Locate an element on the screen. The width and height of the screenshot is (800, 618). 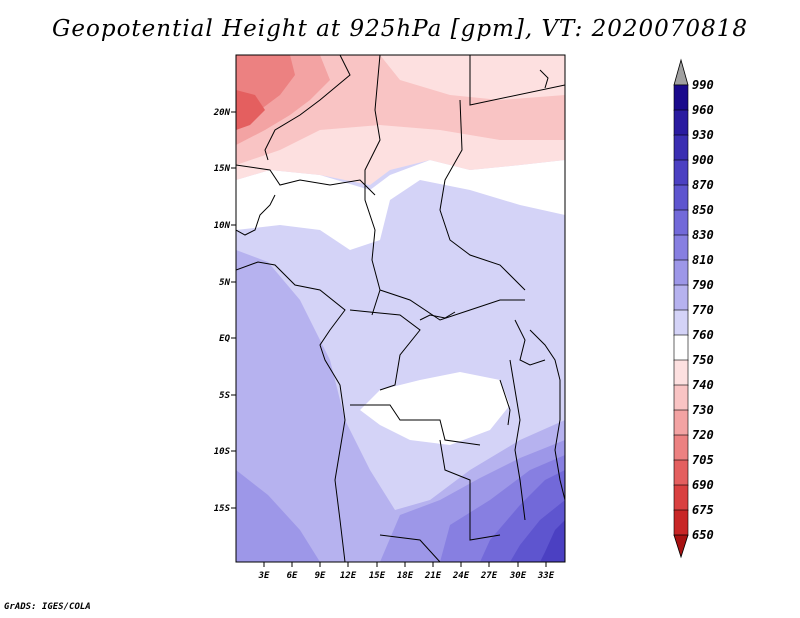
grads-credit: GrADS: IGES/COLA is located at coordinates (47, 607).